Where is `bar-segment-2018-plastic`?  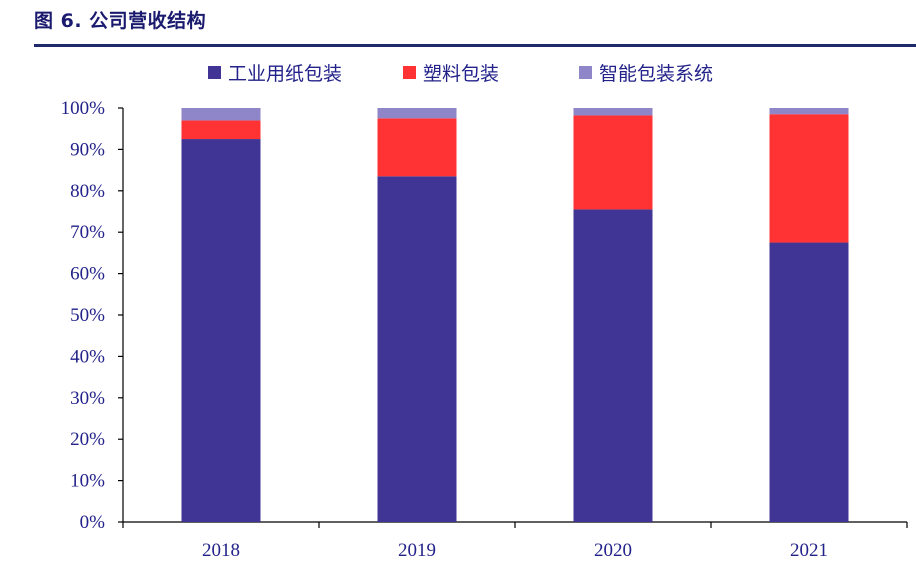 bar-segment-2018-plastic is located at coordinates (221, 130).